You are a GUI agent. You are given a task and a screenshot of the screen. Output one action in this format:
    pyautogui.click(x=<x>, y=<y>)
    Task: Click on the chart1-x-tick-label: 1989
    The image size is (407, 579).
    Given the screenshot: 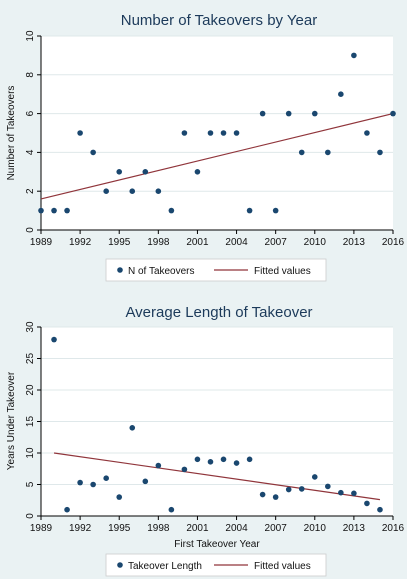 What is the action you would take?
    pyautogui.click(x=41, y=242)
    